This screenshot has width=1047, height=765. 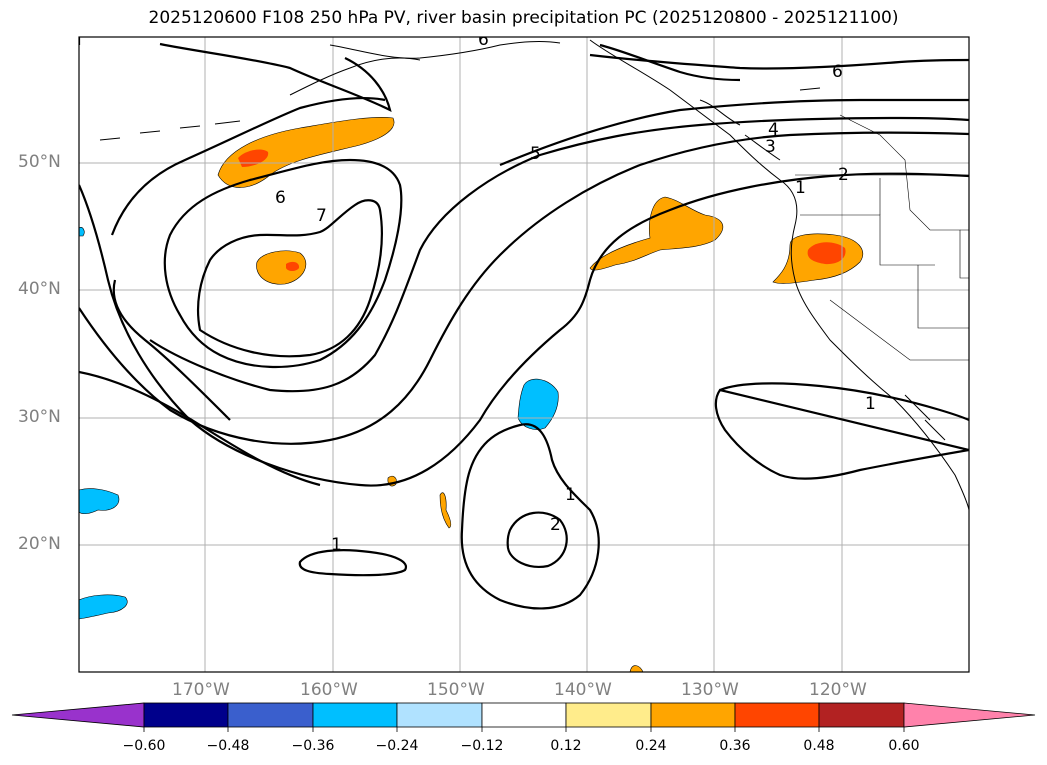 What do you see at coordinates (329, 690) in the screenshot?
I see `lon-label: 160°W` at bounding box center [329, 690].